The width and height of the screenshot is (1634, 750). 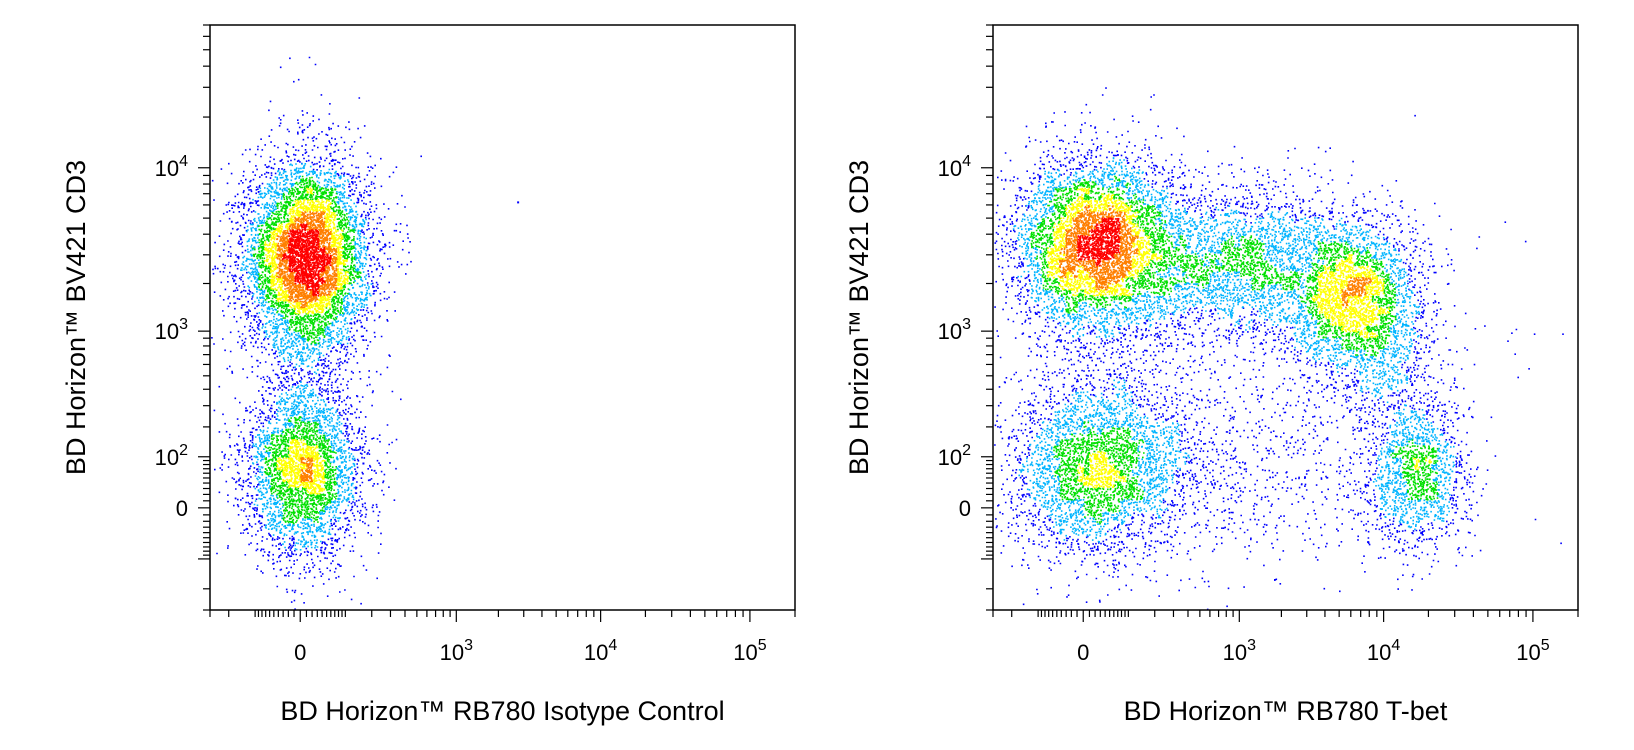 I want to click on event-dots, so click(x=365, y=333).